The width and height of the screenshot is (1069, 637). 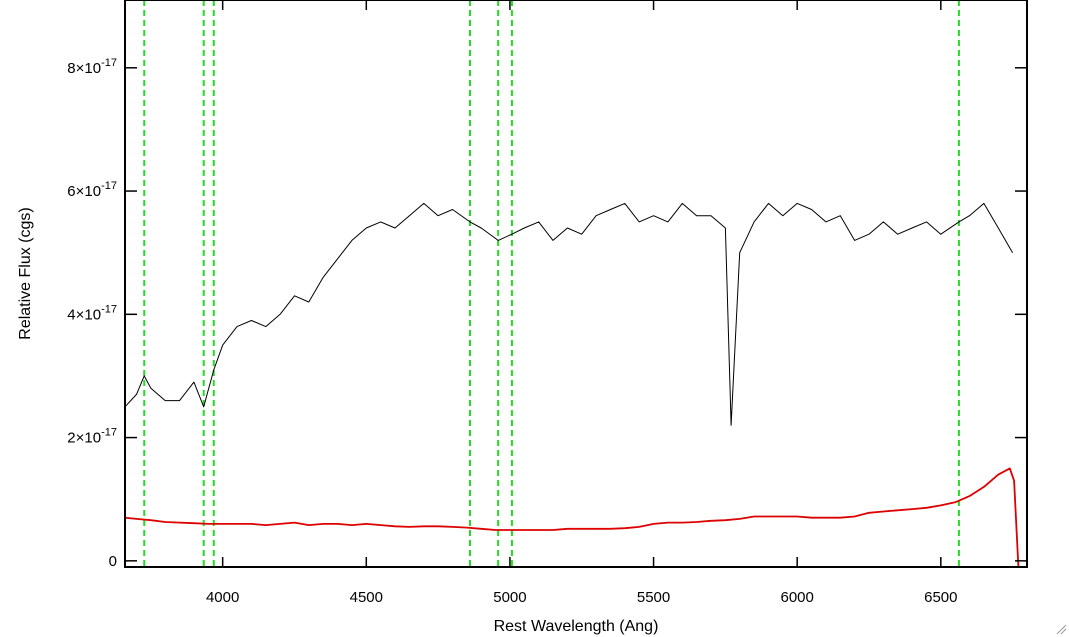 What do you see at coordinates (509, 597) in the screenshot?
I see `x-tick-label: 5000` at bounding box center [509, 597].